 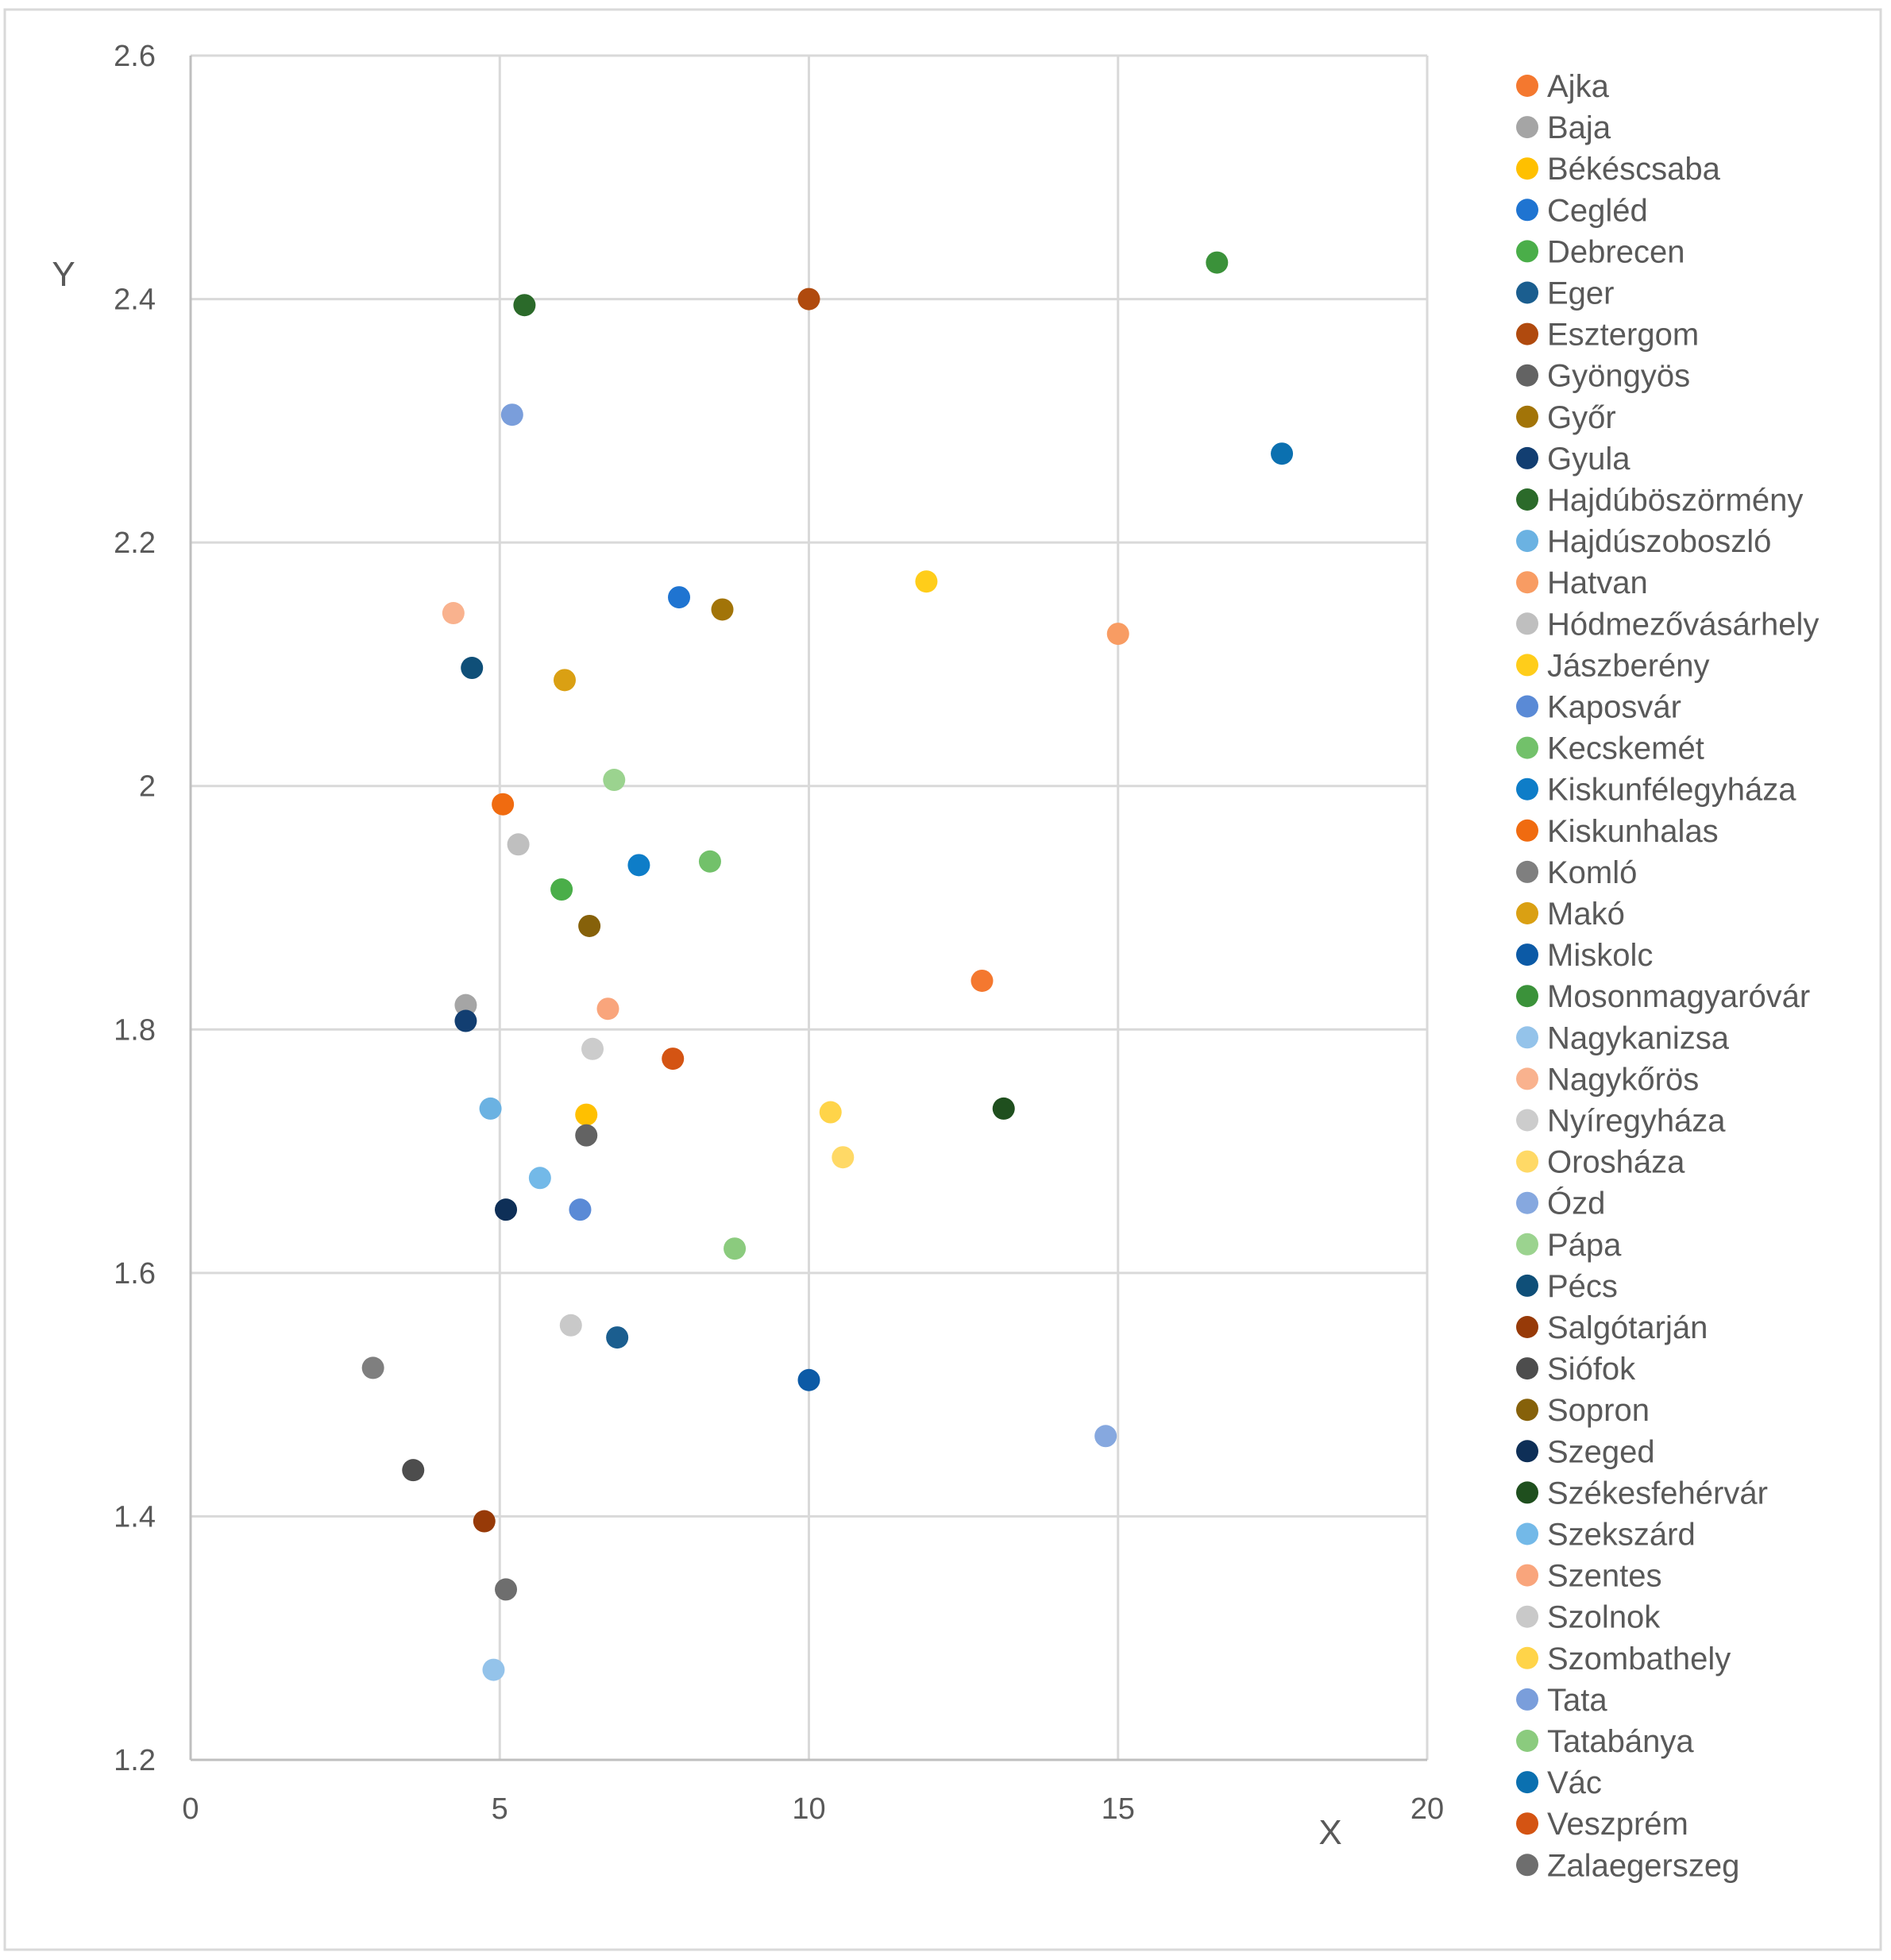 What do you see at coordinates (1678, 996) in the screenshot?
I see `legend-label-22: Mosonmagyaróvár` at bounding box center [1678, 996].